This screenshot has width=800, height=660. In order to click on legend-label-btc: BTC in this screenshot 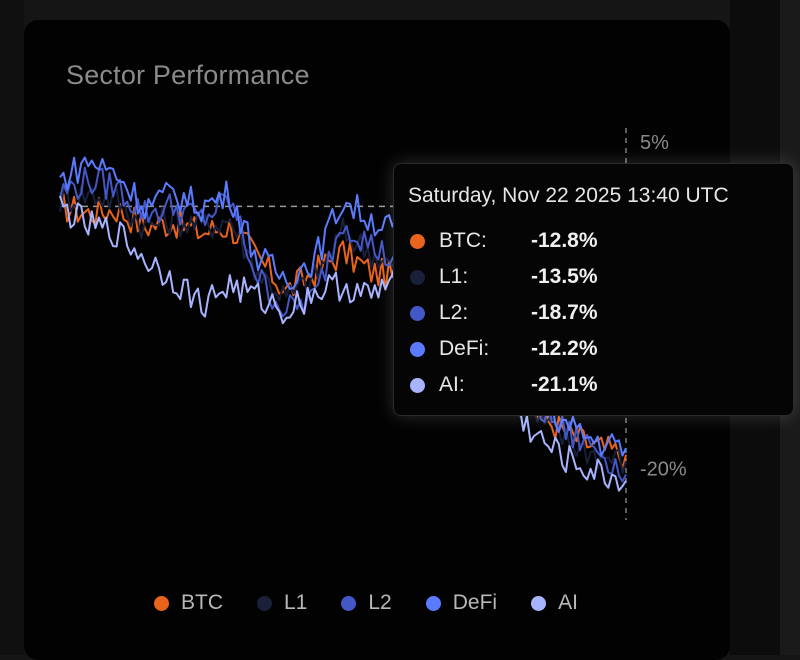, I will do `click(202, 602)`.